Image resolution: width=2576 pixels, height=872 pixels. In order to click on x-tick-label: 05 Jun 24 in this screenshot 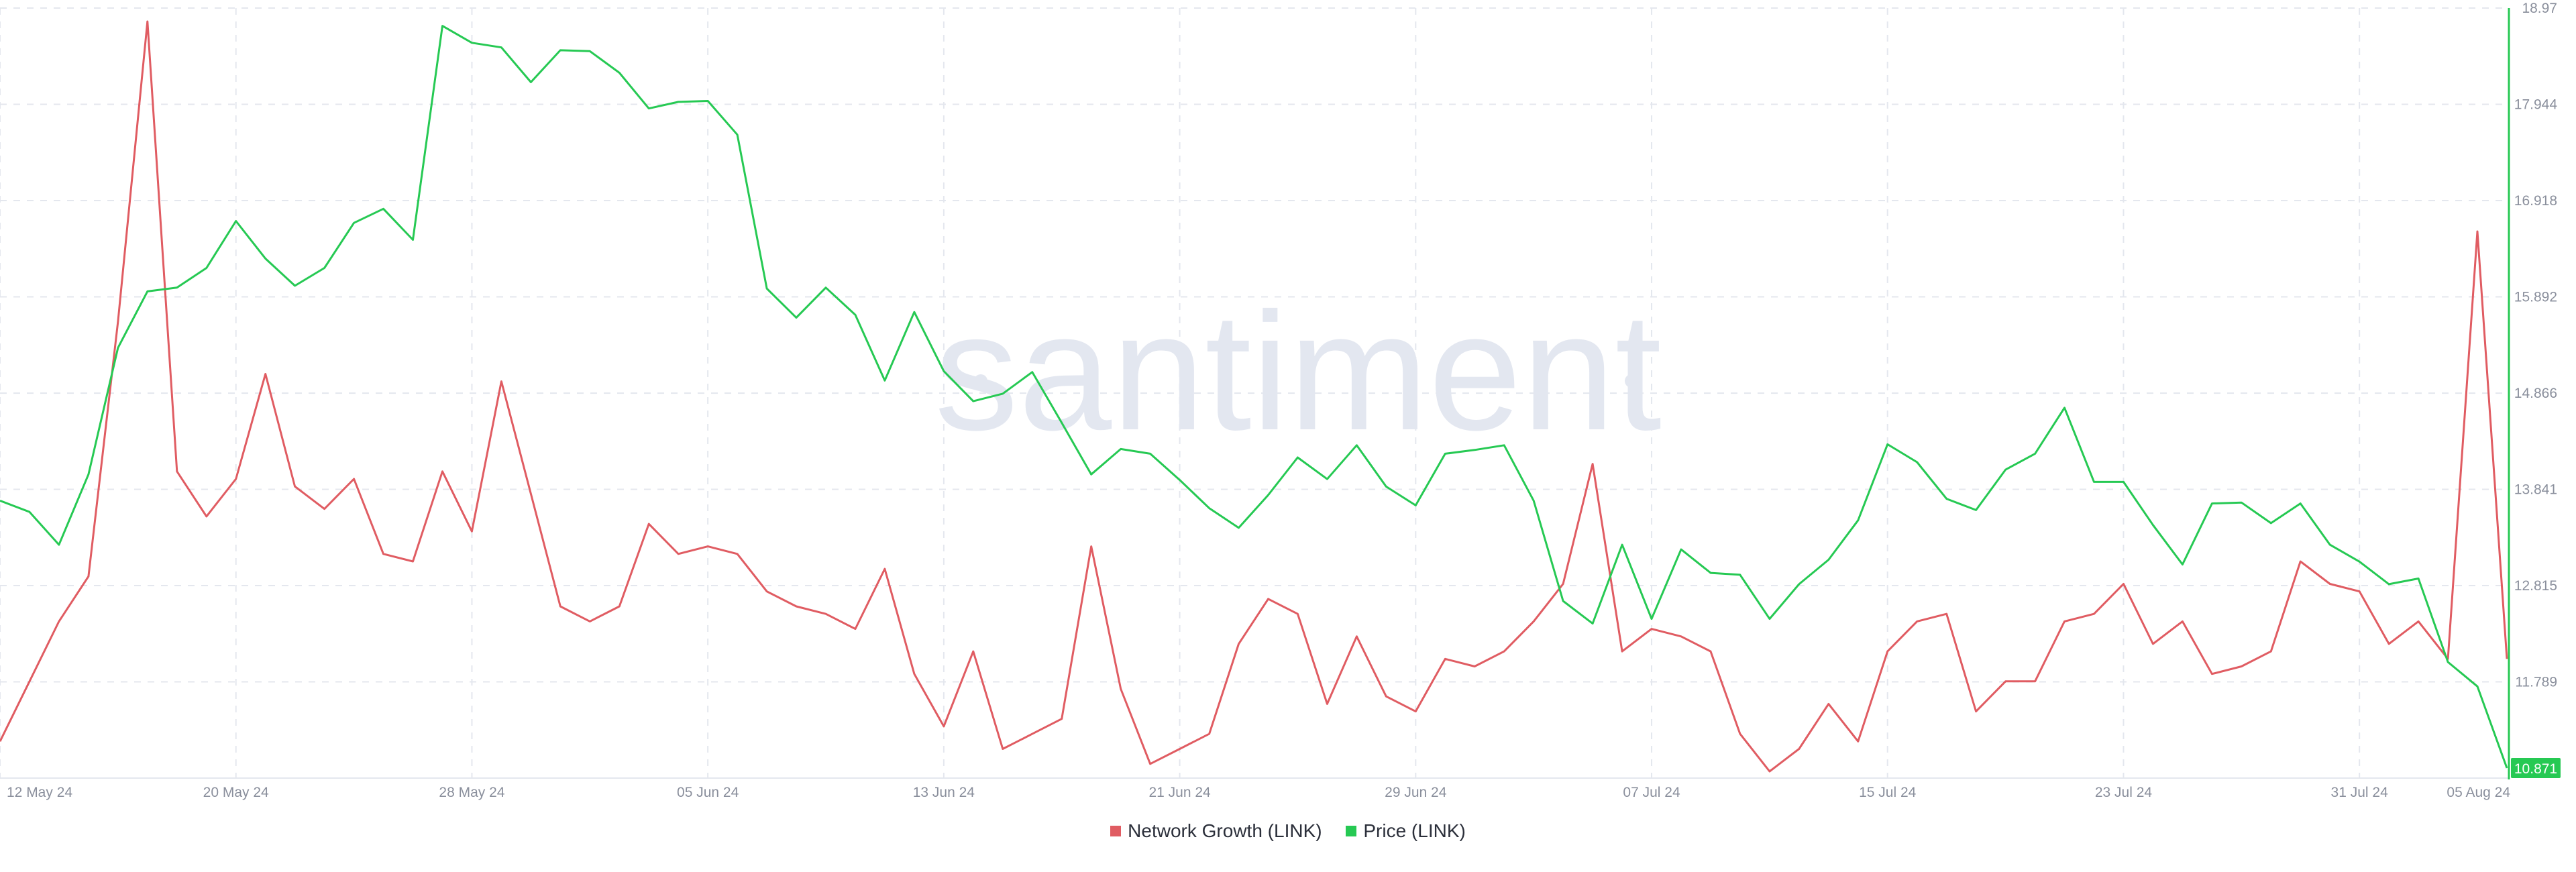, I will do `click(708, 793)`.